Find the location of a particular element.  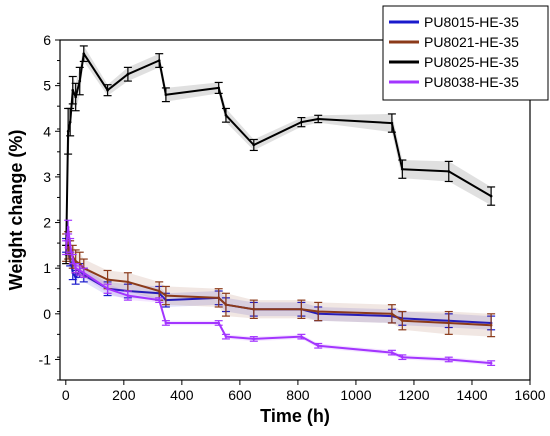

y-tick-label: 2 is located at coordinates (47, 223).